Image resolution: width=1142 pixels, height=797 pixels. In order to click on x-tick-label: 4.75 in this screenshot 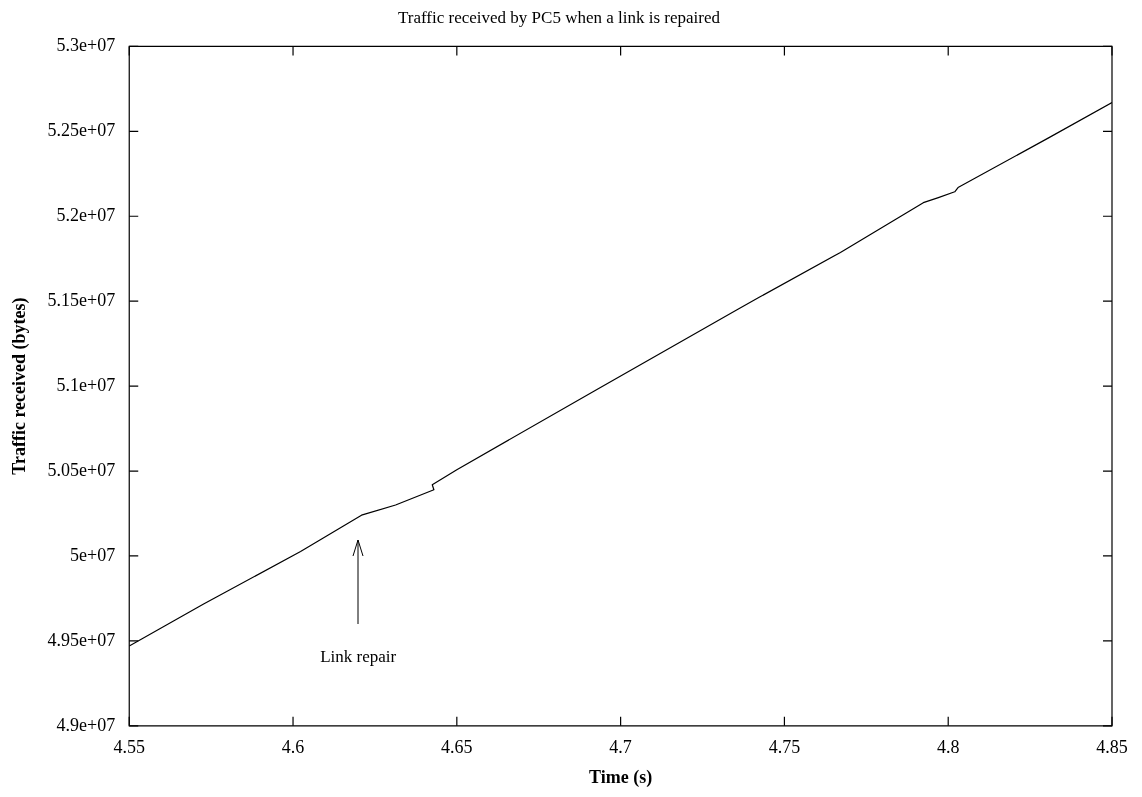, I will do `click(784, 747)`.